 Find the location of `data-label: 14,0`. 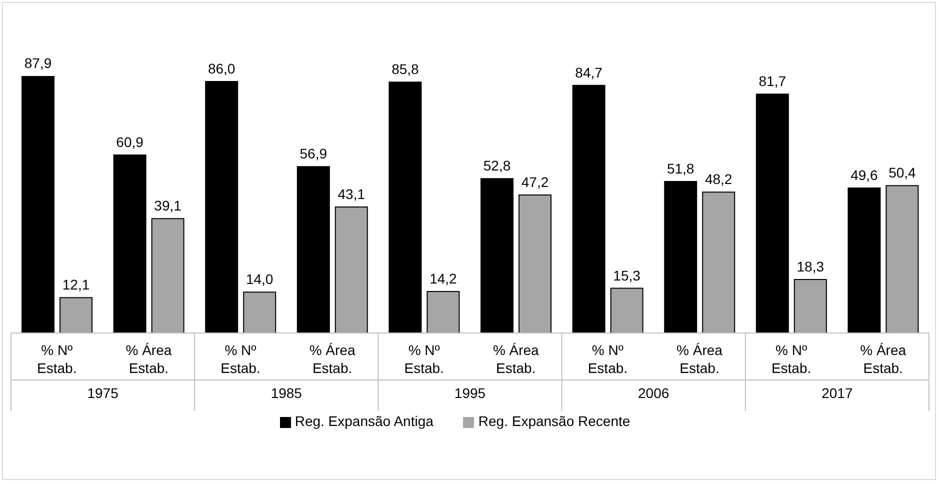

data-label: 14,0 is located at coordinates (260, 279).